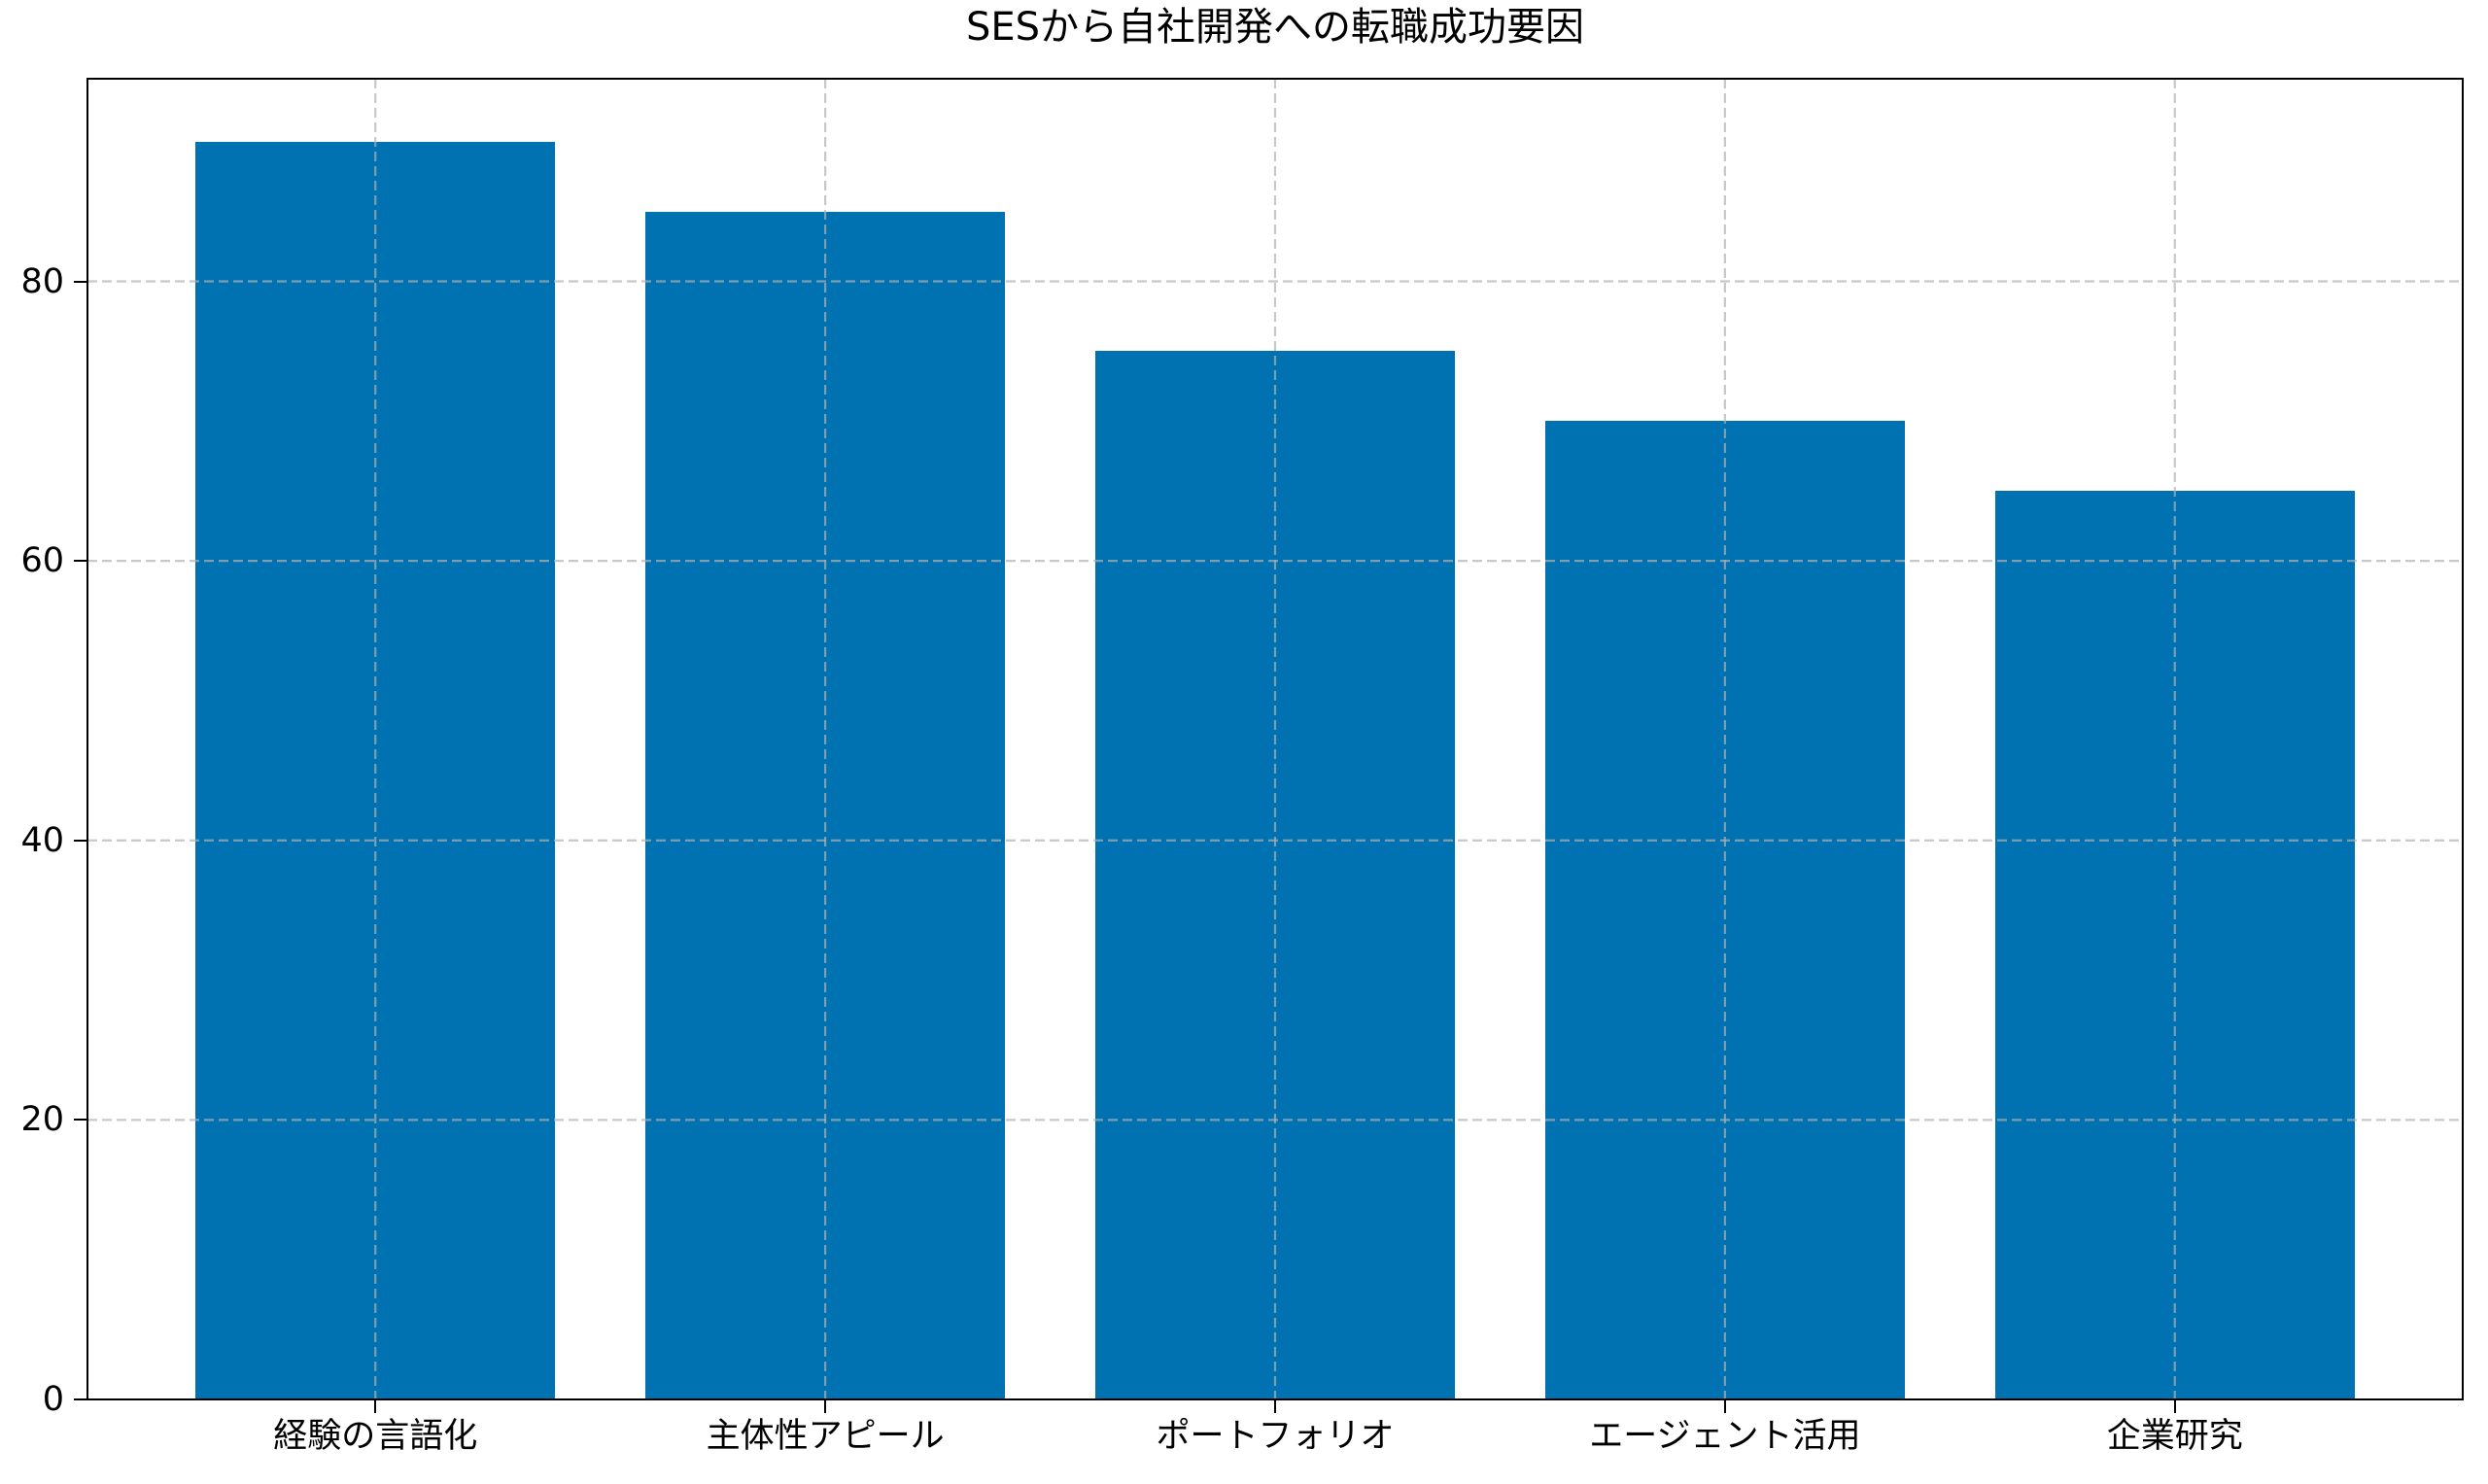 The height and width of the screenshot is (1484, 2488). I want to click on x-tick-label-2: ポートフォリオ, so click(1275, 1436).